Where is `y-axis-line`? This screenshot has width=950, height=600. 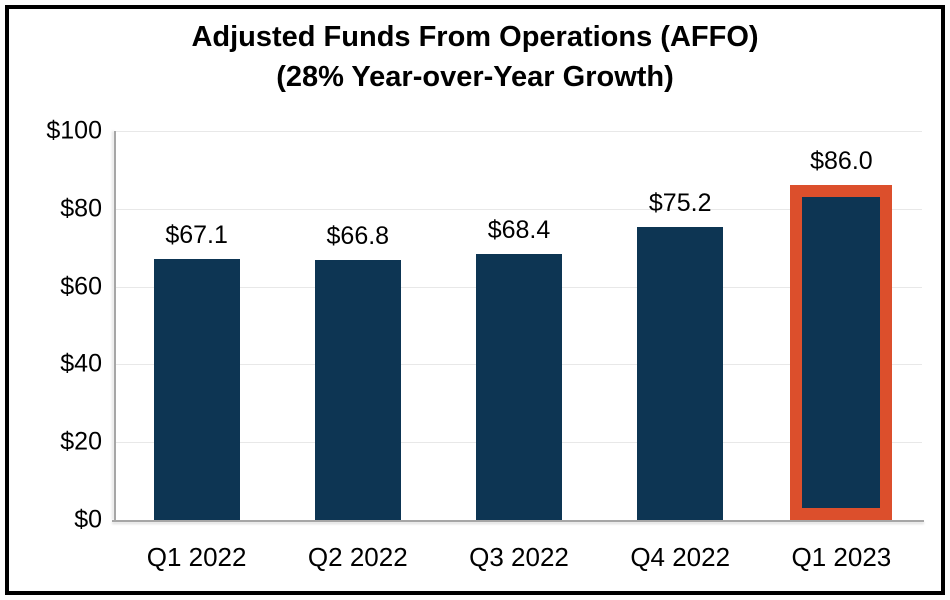
y-axis-line is located at coordinates (115, 325).